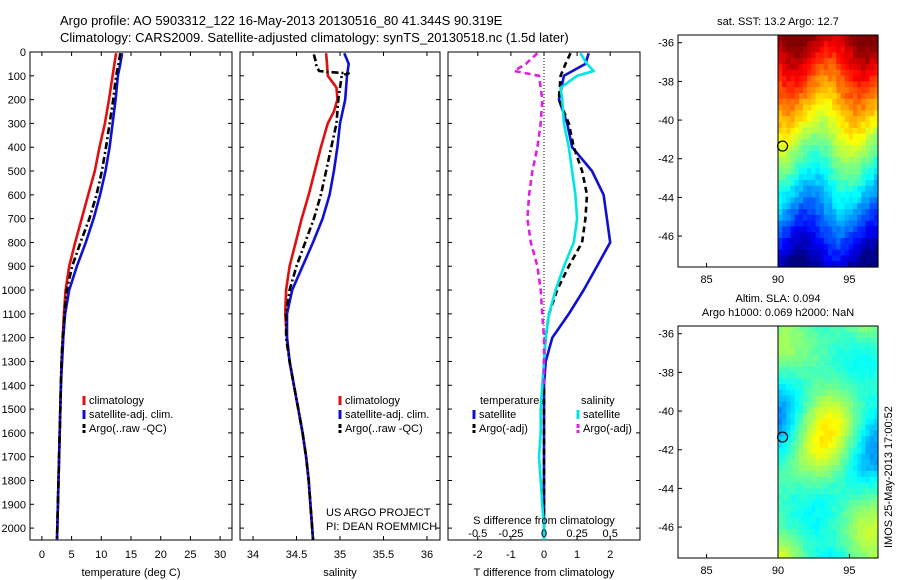 The width and height of the screenshot is (900, 580). I want to click on map-xtick-label: 90, so click(778, 280).